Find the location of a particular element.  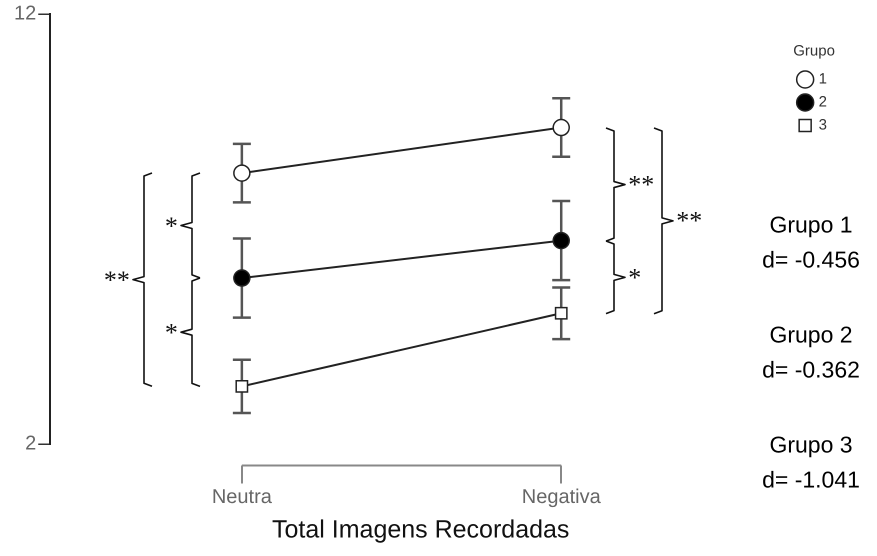

text: Grupo 3 d= -1.041 is located at coordinates (811, 461).